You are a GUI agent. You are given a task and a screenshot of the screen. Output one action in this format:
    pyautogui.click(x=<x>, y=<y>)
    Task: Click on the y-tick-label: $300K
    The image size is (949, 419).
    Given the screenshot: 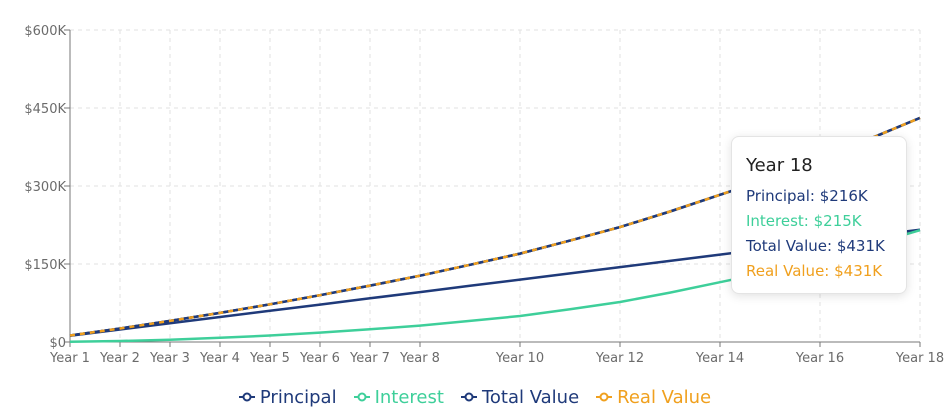 What is the action you would take?
    pyautogui.click(x=45, y=187)
    